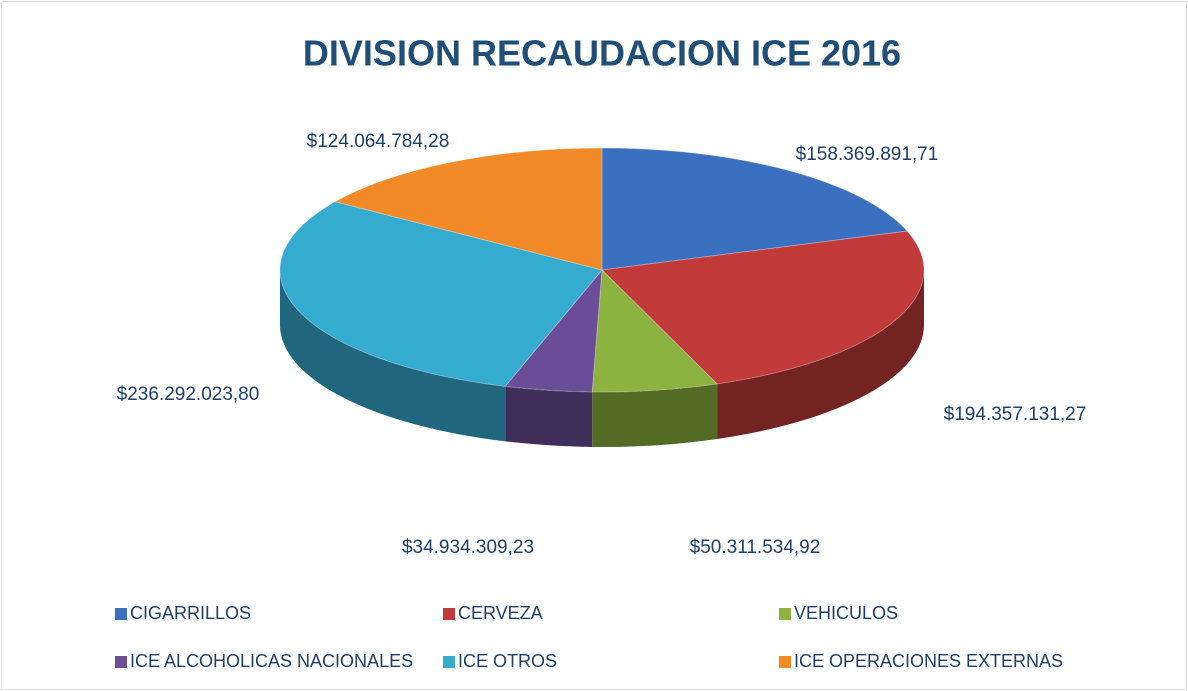  What do you see at coordinates (188, 394) in the screenshot?
I see `data-label: $236.292.023,80` at bounding box center [188, 394].